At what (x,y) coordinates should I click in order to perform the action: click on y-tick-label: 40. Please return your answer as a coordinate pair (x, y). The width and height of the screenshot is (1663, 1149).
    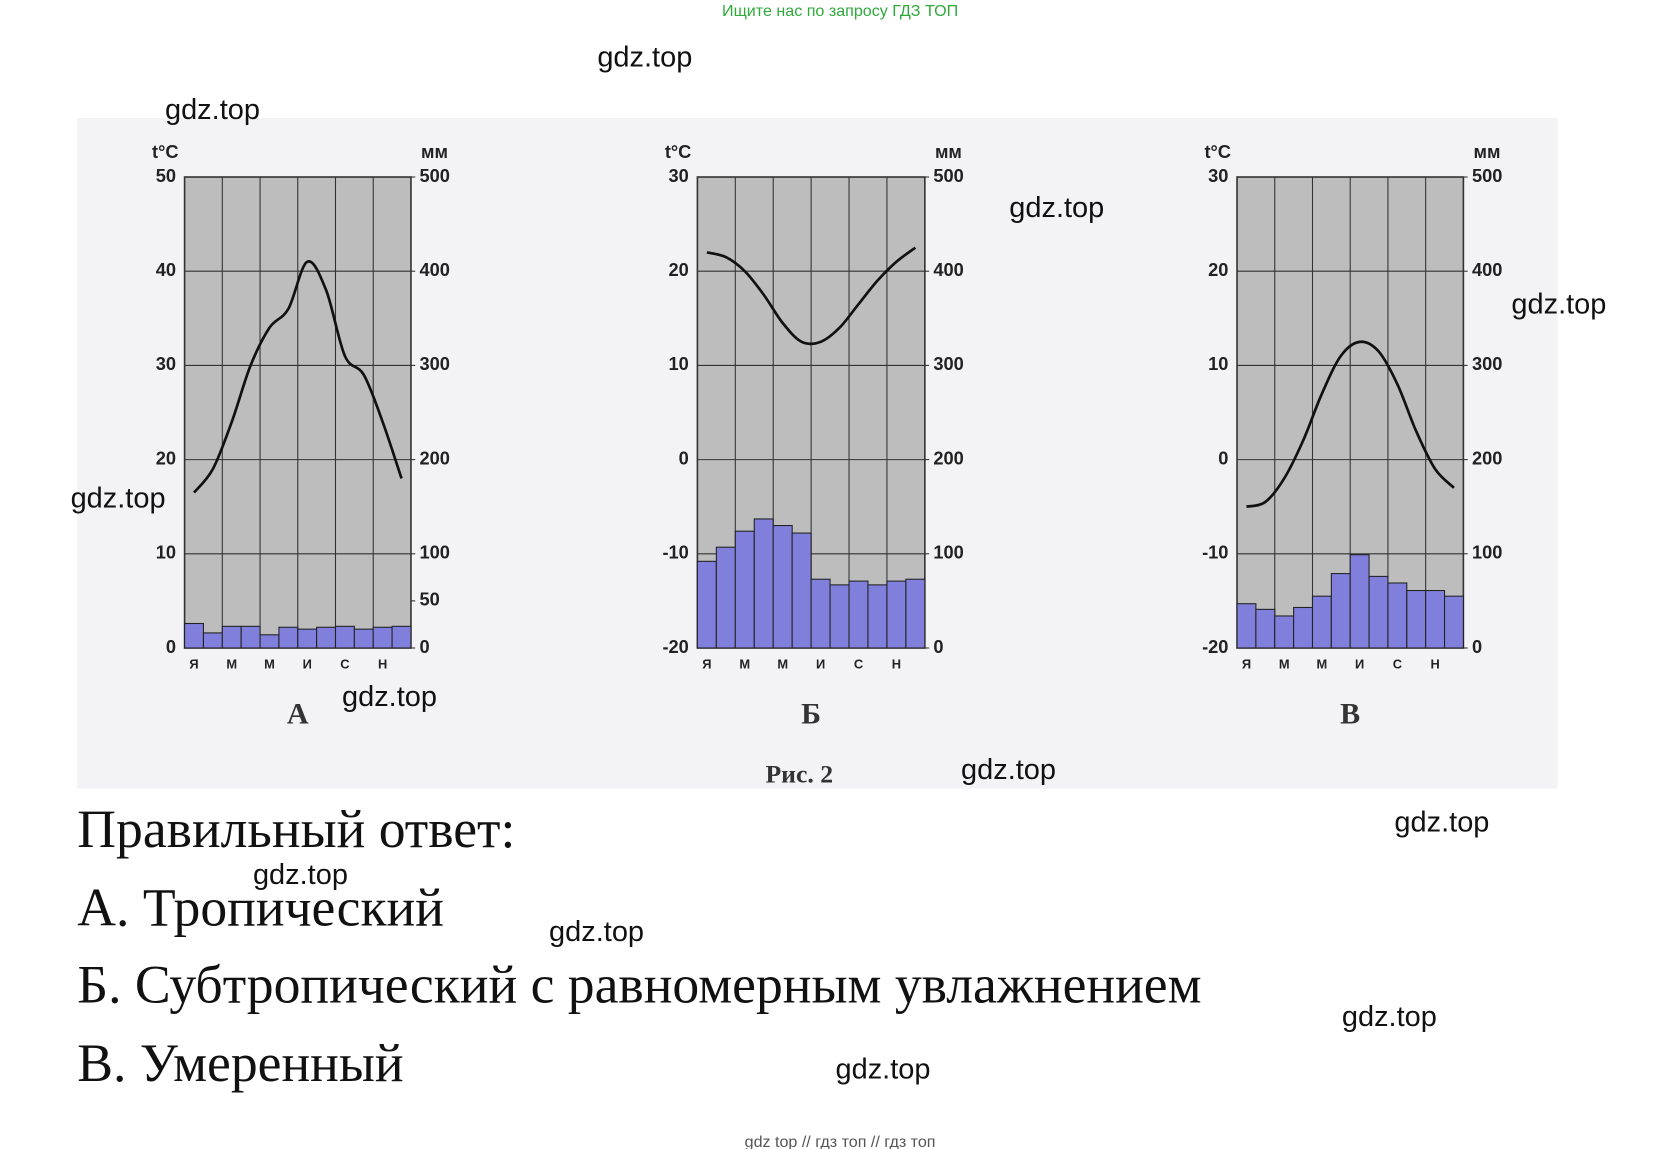
    Looking at the image, I should click on (166, 269).